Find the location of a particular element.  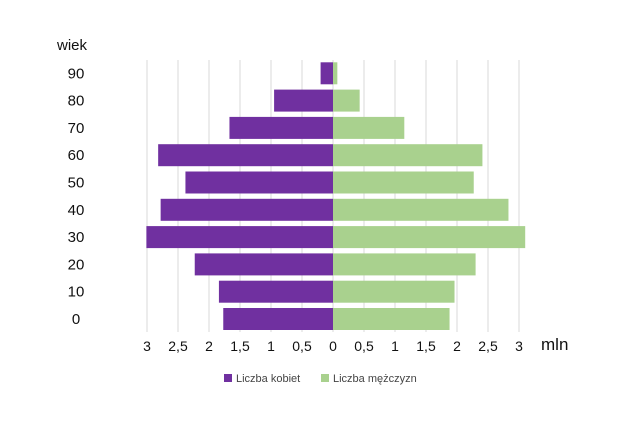

legend: Liczba kobiet Liczba mężczyzn is located at coordinates (320, 379).